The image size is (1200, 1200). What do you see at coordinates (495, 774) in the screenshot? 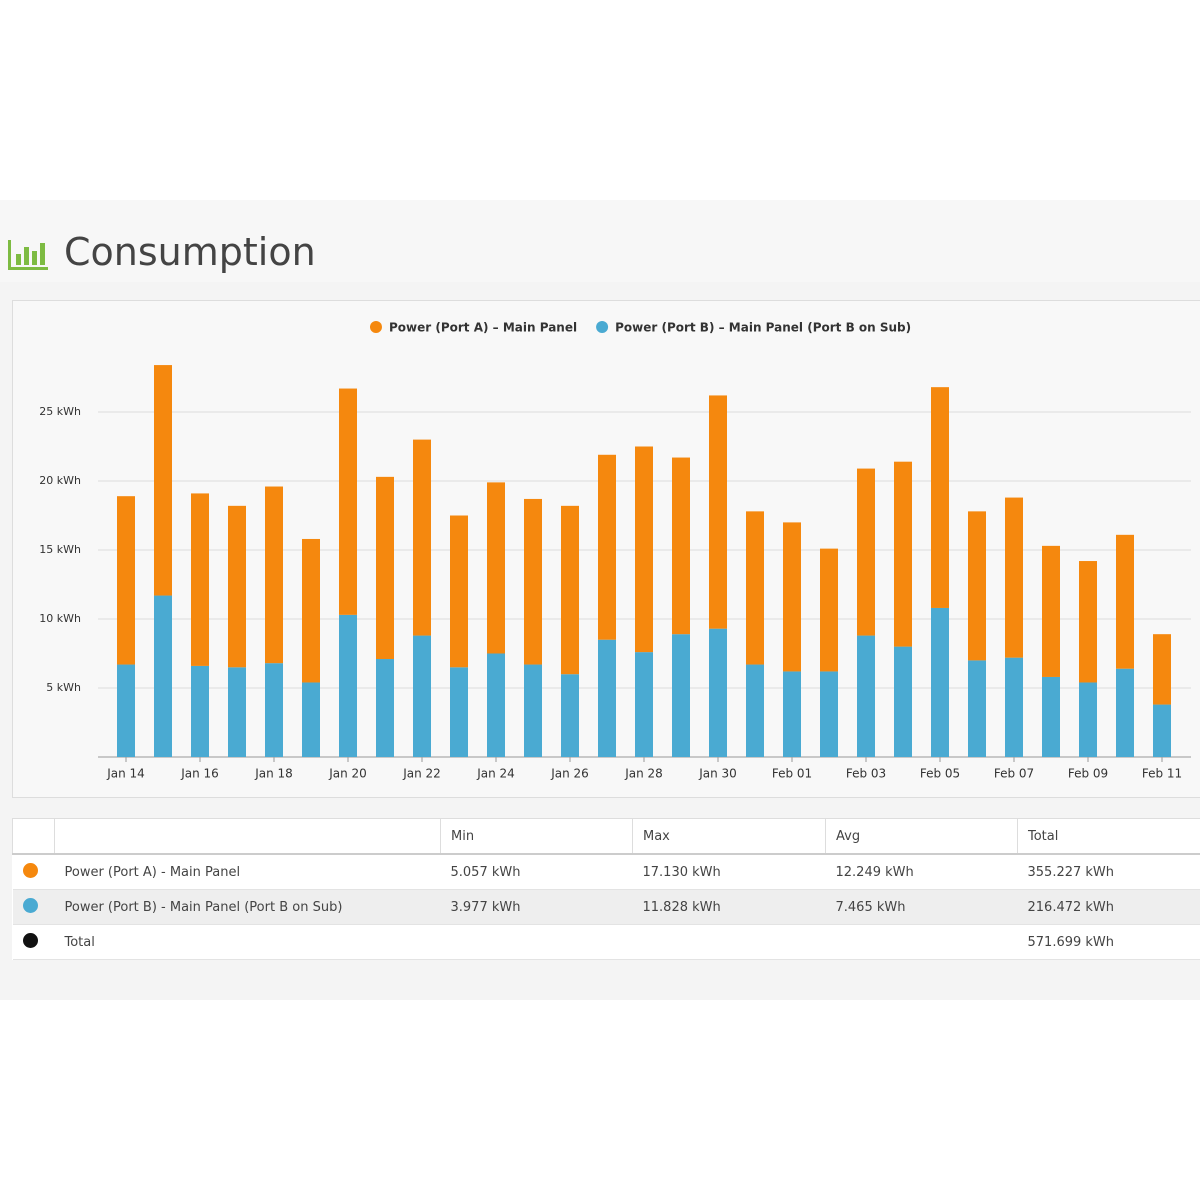
I see `x-tick-label: Jan 24` at bounding box center [495, 774].